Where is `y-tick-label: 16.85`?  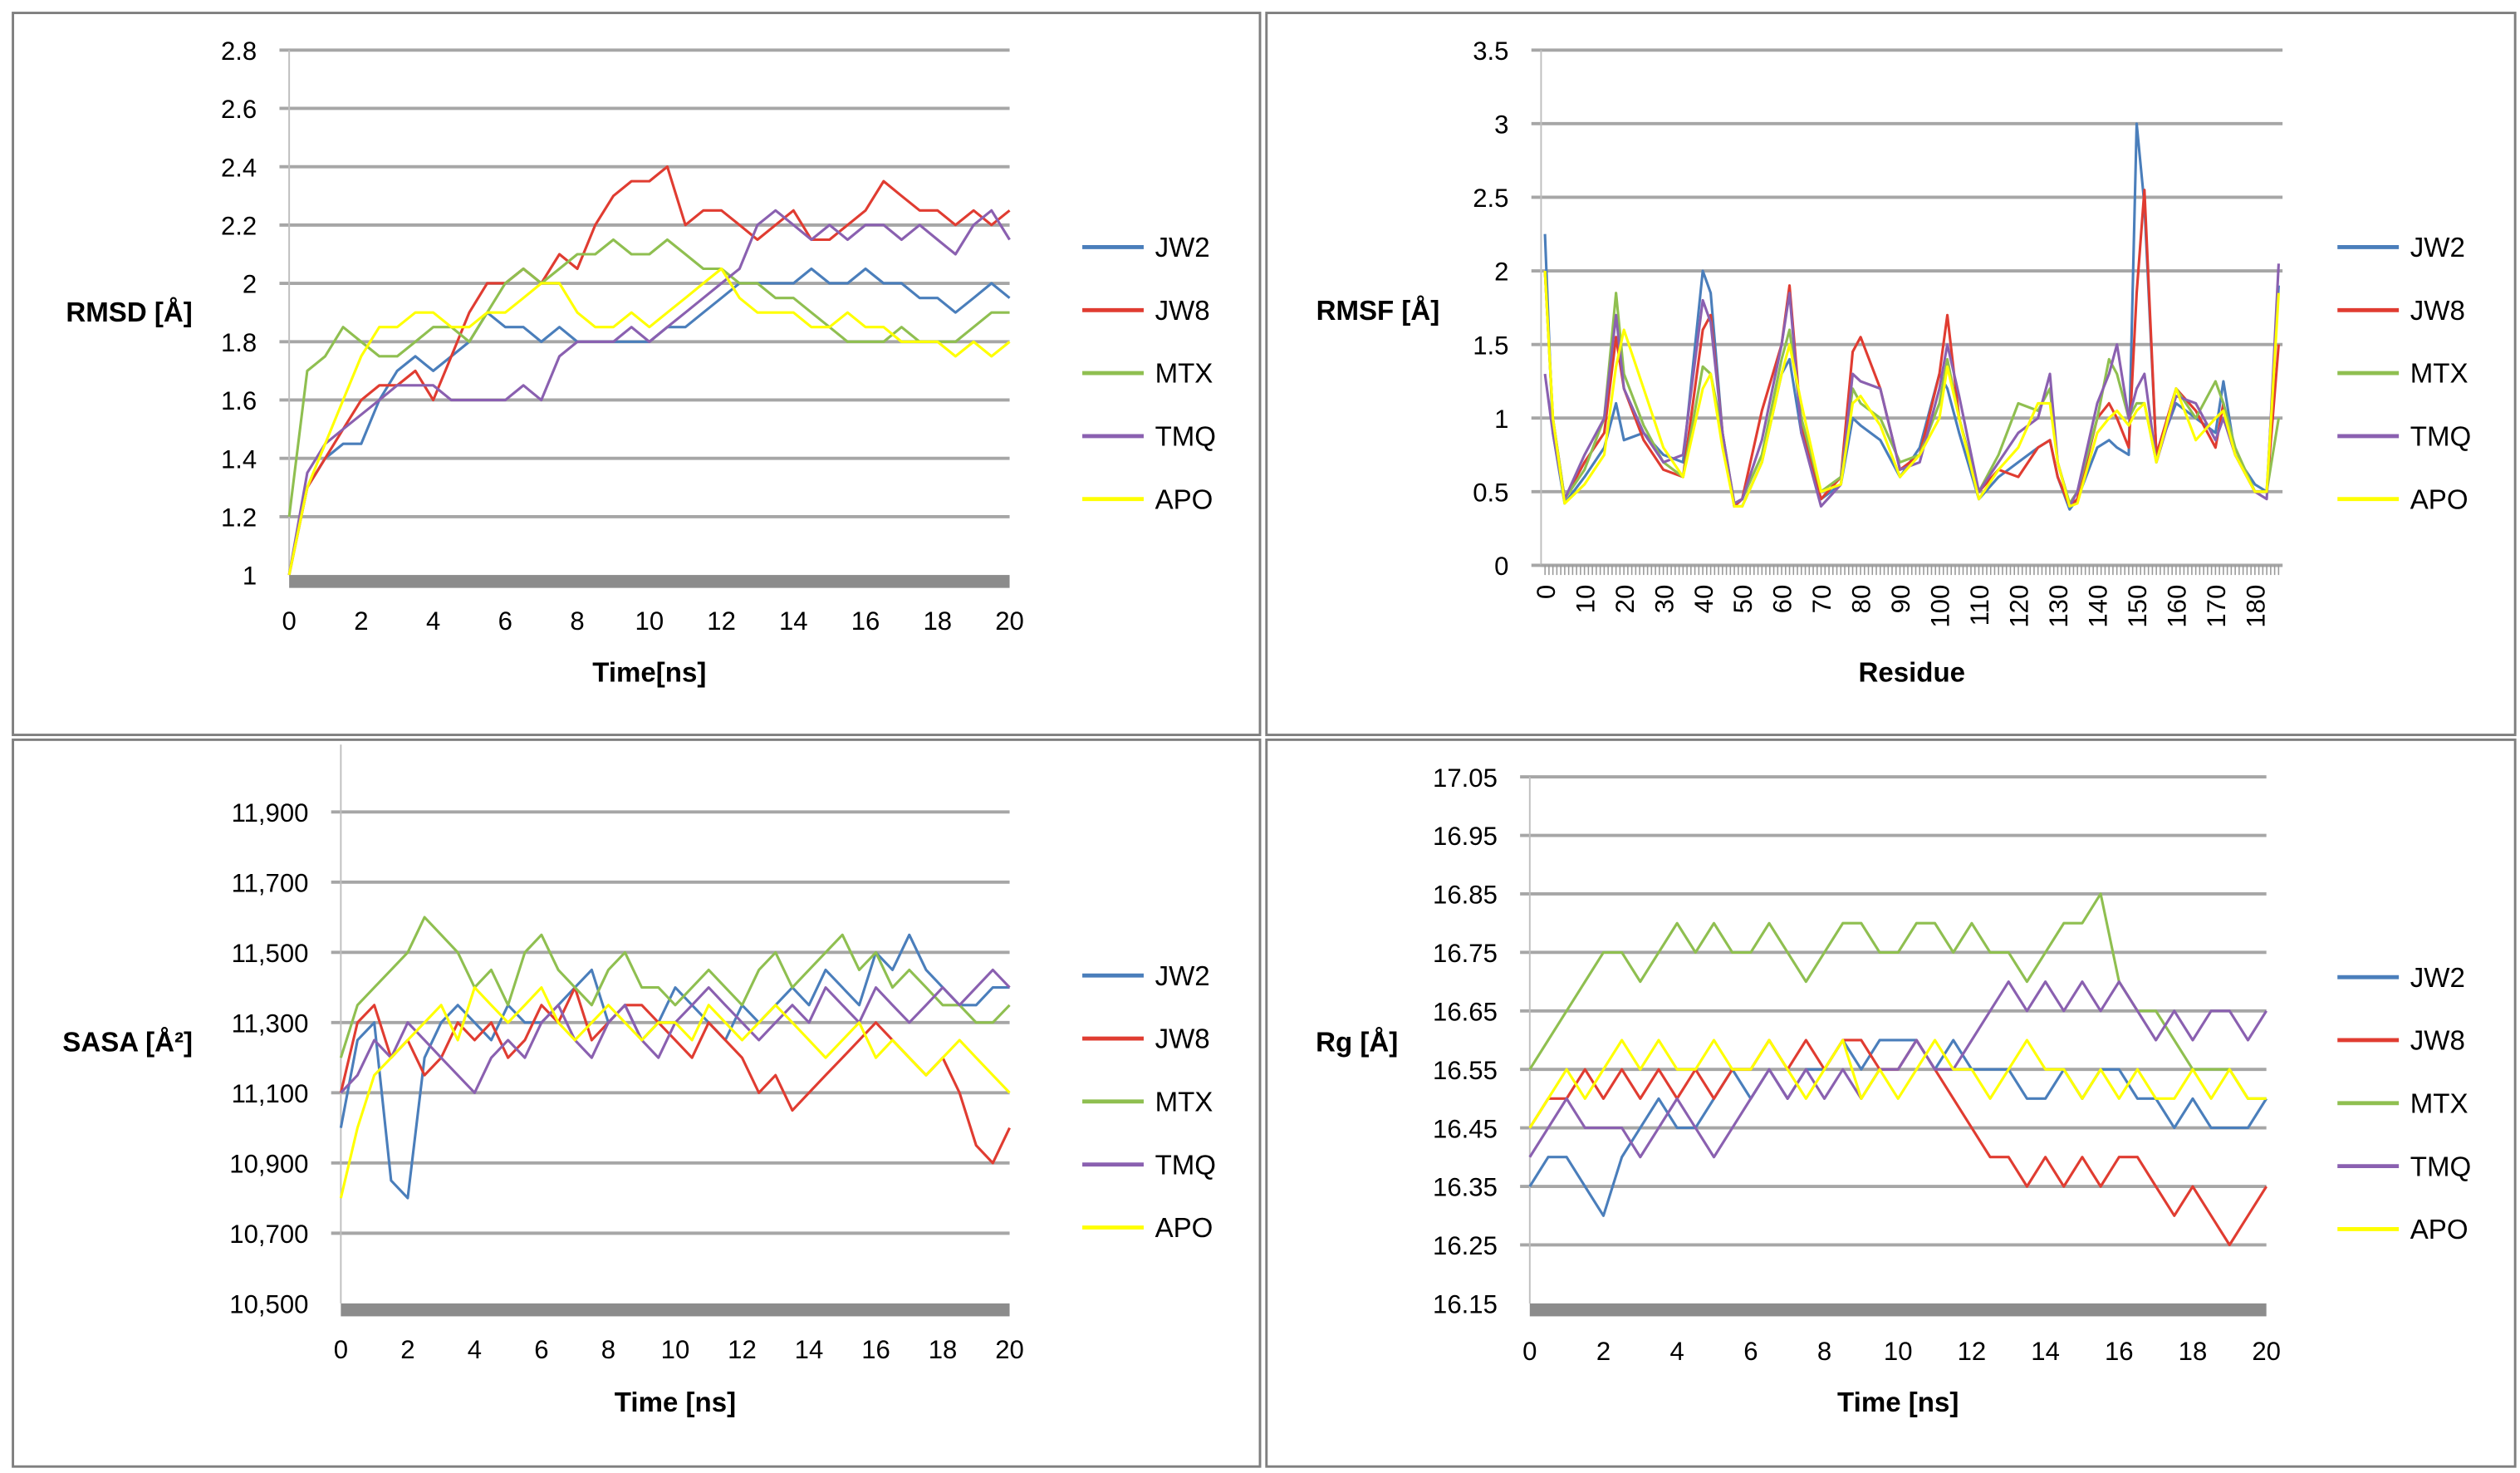
y-tick-label: 16.85 is located at coordinates (1465, 895).